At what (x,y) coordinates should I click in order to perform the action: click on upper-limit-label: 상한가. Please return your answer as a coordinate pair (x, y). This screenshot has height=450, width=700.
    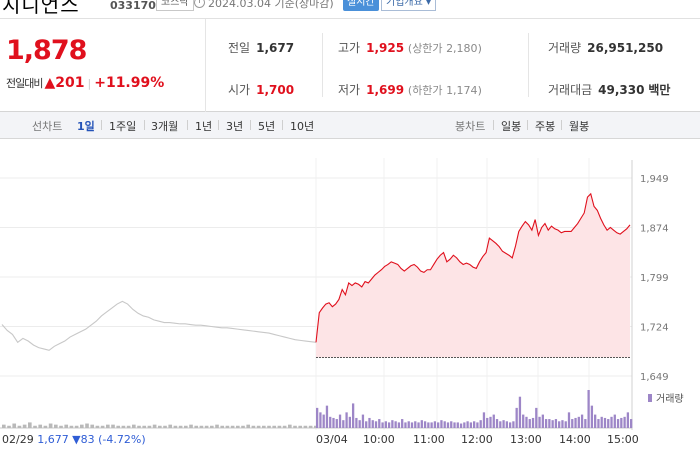
    Looking at the image, I should click on (427, 48).